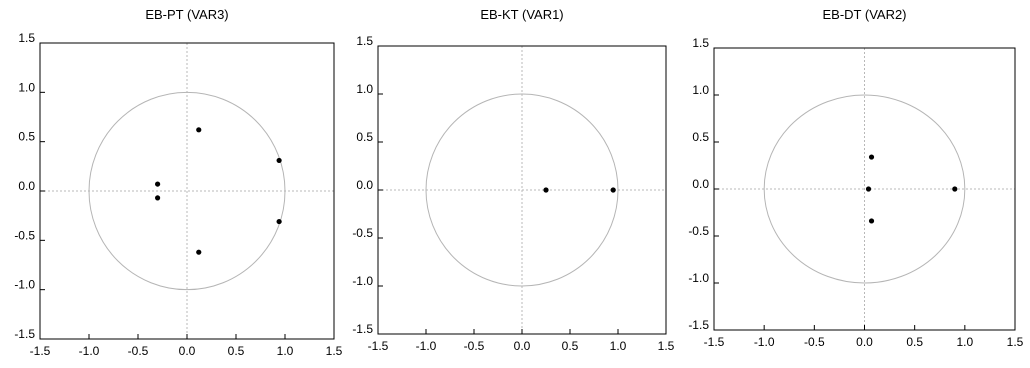 The width and height of the screenshot is (1030, 368). What do you see at coordinates (186, 14) in the screenshot?
I see `chart-title: EB-PT (VAR3)` at bounding box center [186, 14].